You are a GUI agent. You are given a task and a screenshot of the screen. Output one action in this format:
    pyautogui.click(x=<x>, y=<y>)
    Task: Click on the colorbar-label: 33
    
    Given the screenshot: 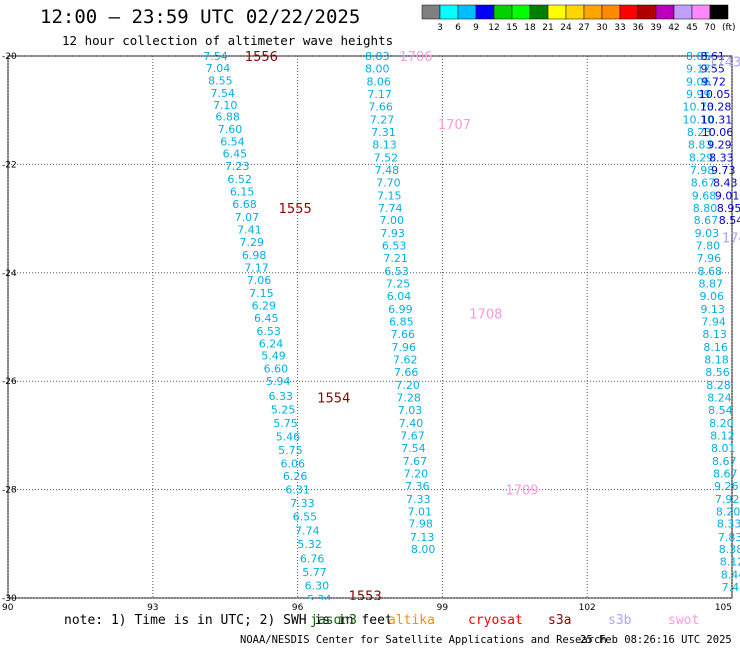 What is the action you would take?
    pyautogui.click(x=619, y=28)
    